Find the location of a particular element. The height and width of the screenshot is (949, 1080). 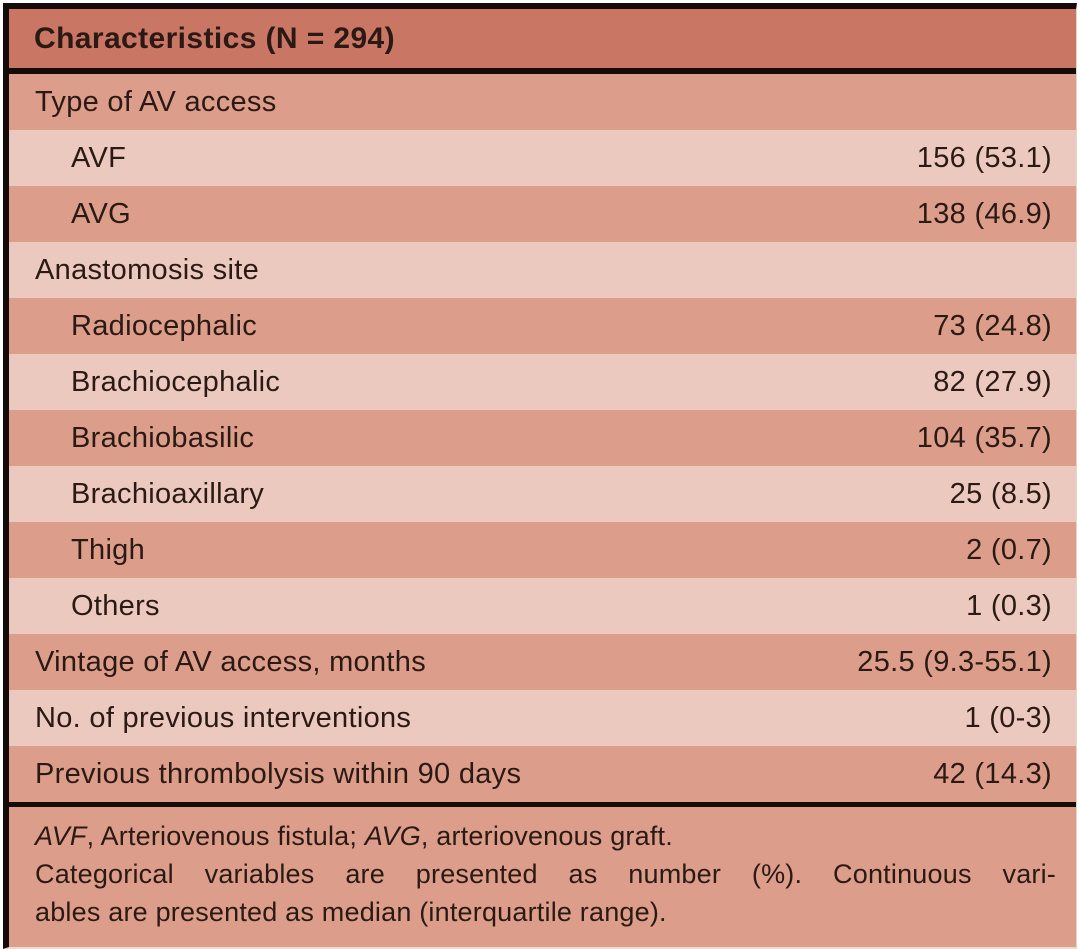

row-label: Previous thrombolysis within 90 days is located at coordinates (278, 773).